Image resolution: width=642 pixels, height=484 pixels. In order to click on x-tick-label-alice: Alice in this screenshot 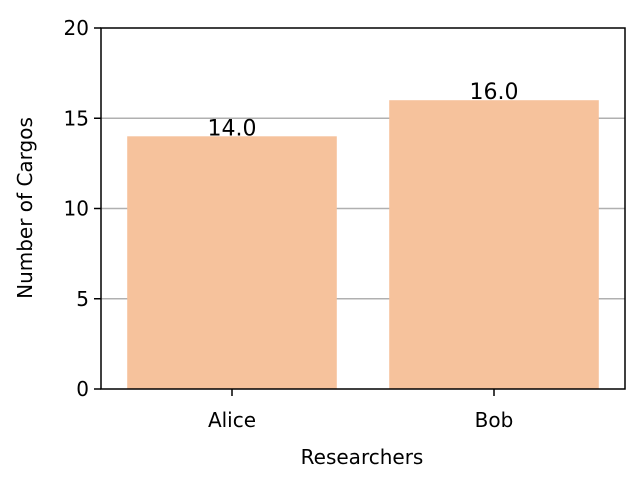, I will do `click(232, 420)`.